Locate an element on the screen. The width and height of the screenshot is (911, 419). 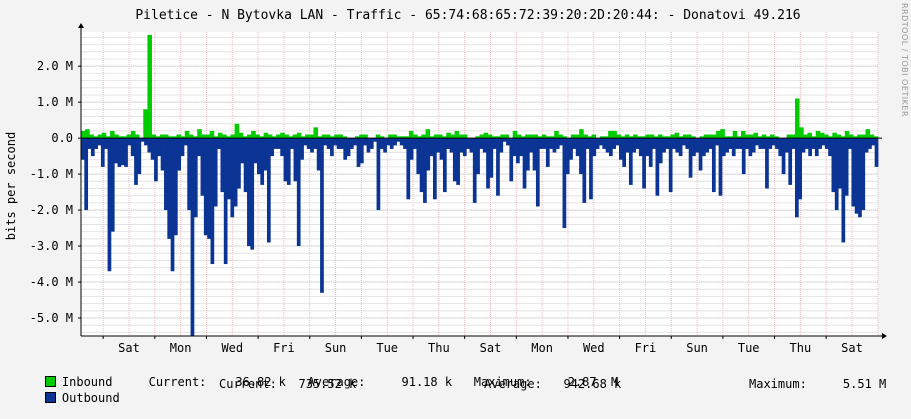
x-tick-label: Mon is located at coordinates (542, 348).